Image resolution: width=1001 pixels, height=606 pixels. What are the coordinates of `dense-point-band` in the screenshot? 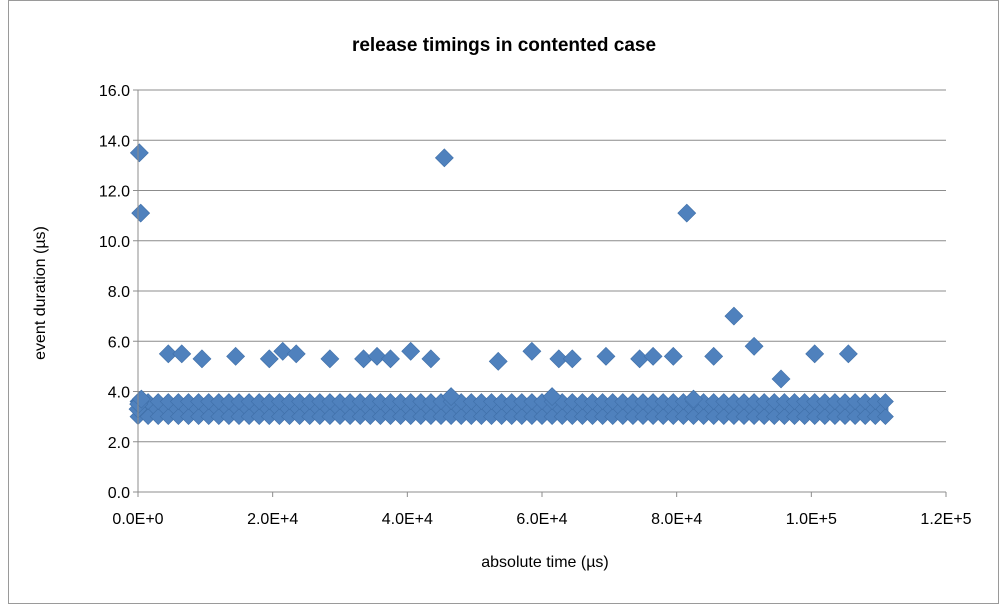 It's located at (511, 409).